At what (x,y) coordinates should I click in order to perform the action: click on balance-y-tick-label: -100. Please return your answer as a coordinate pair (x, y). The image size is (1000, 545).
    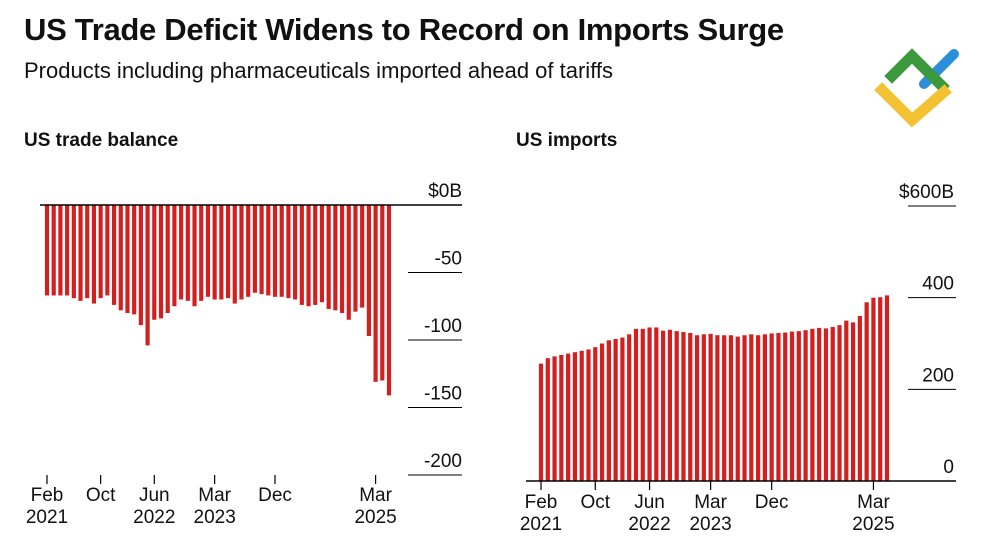
    Looking at the image, I should click on (443, 326).